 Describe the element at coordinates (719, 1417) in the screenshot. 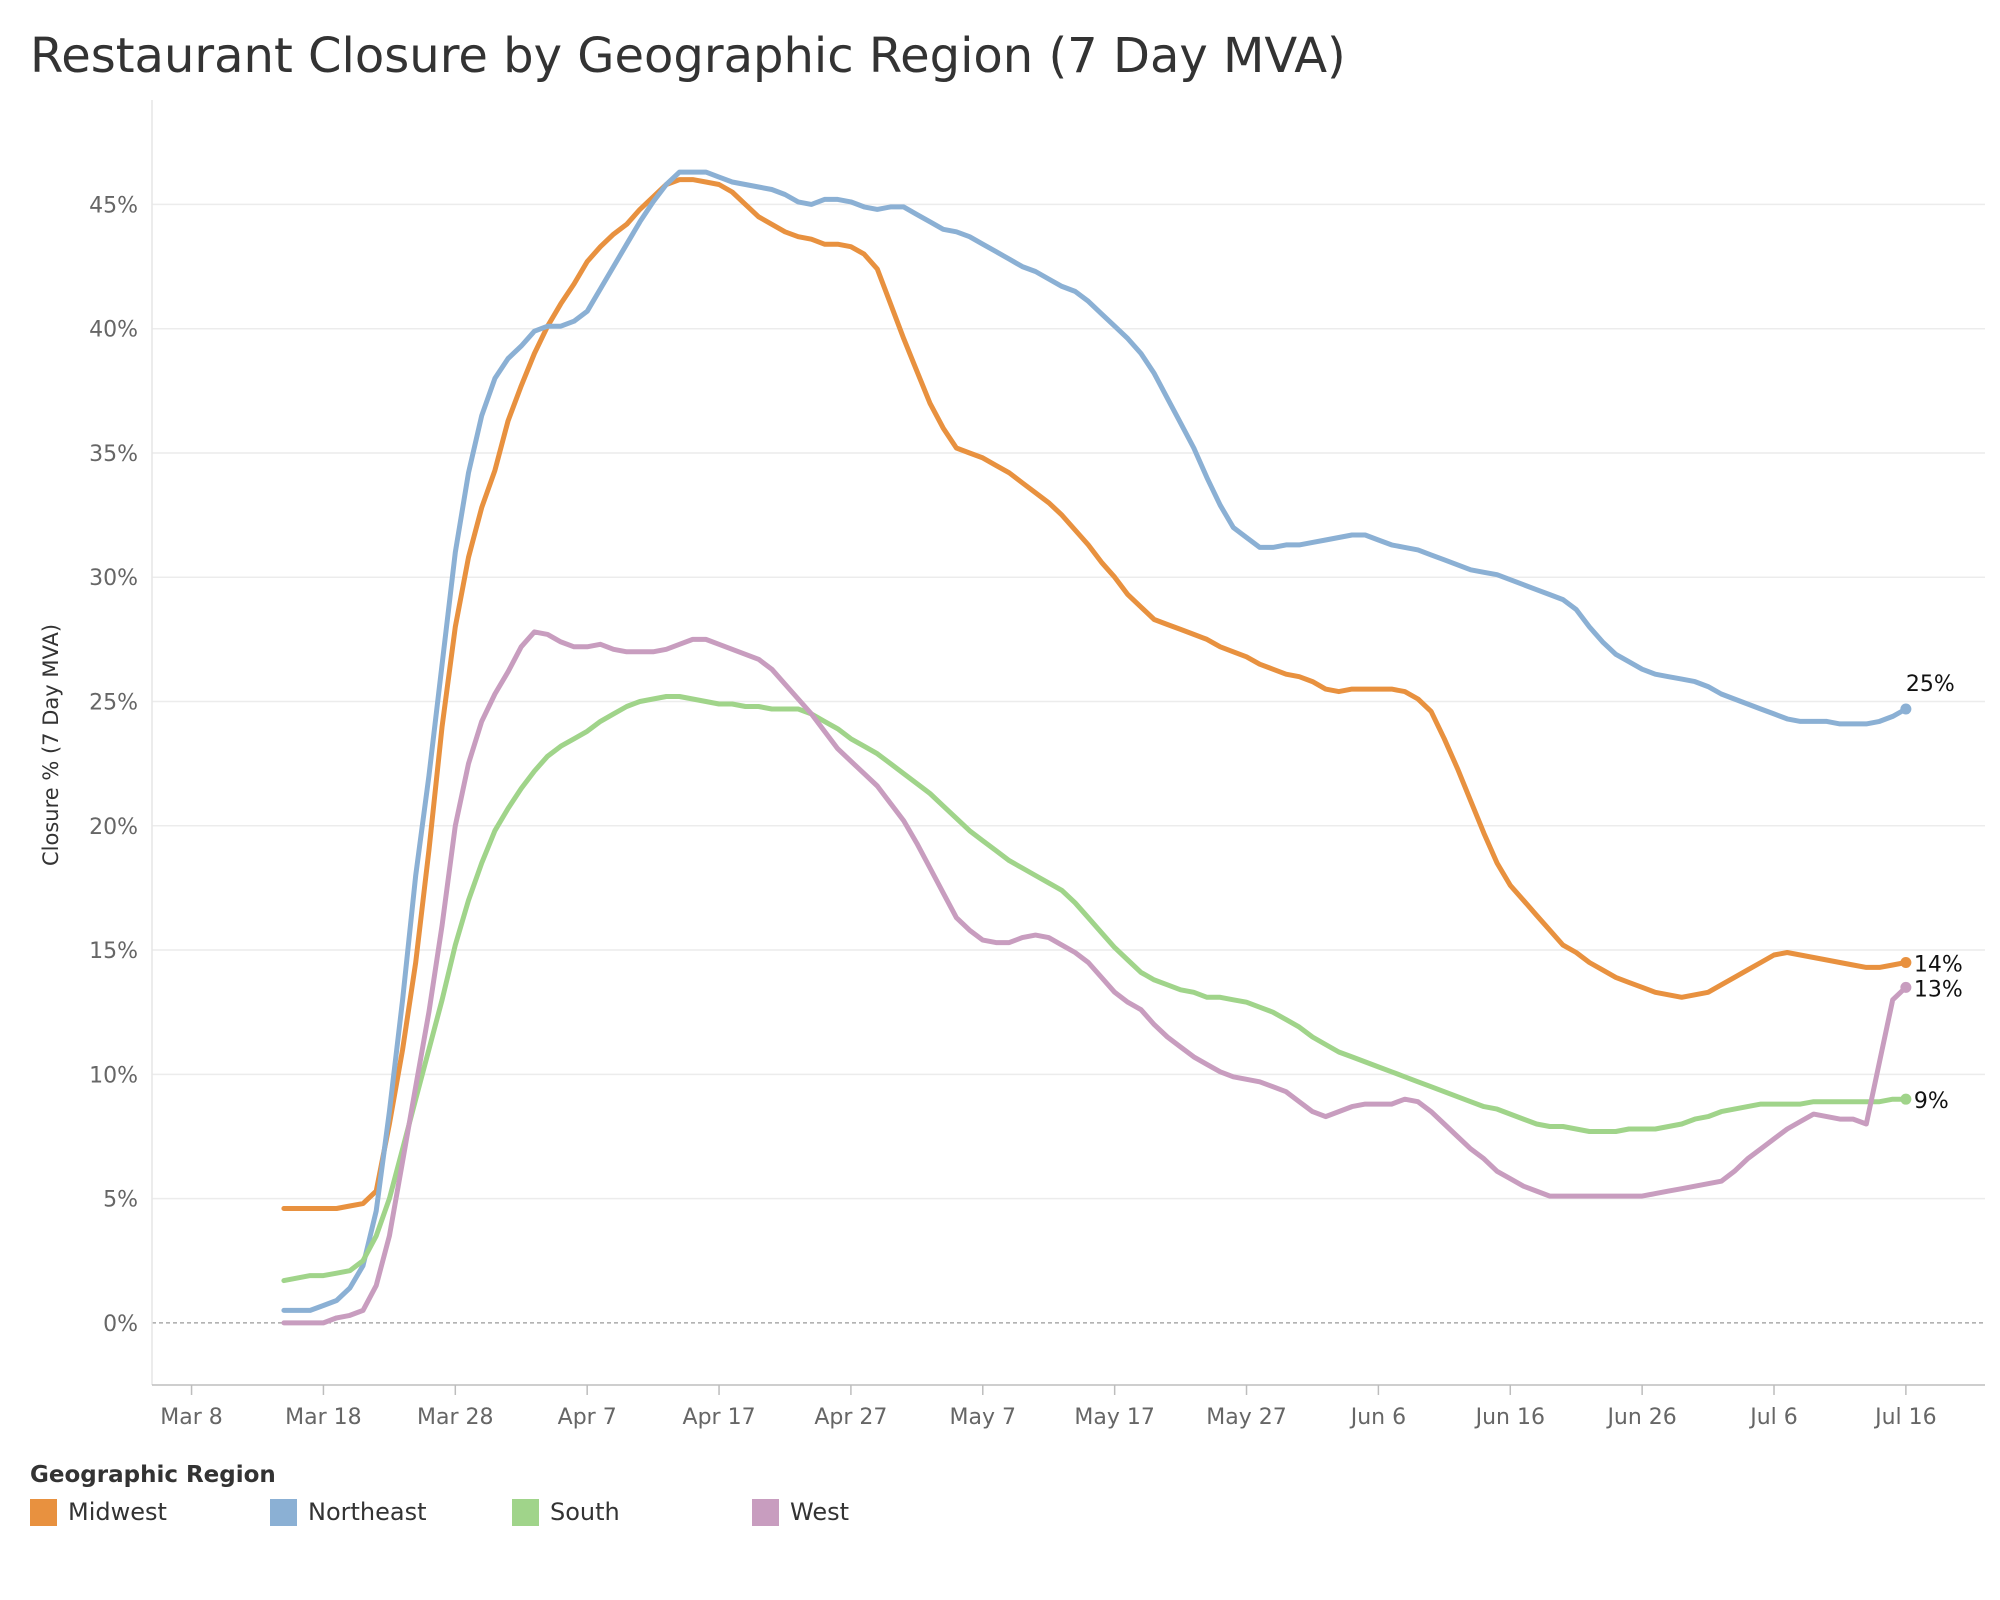

I see `x-tick-label-apr-17: Apr 17` at that location.